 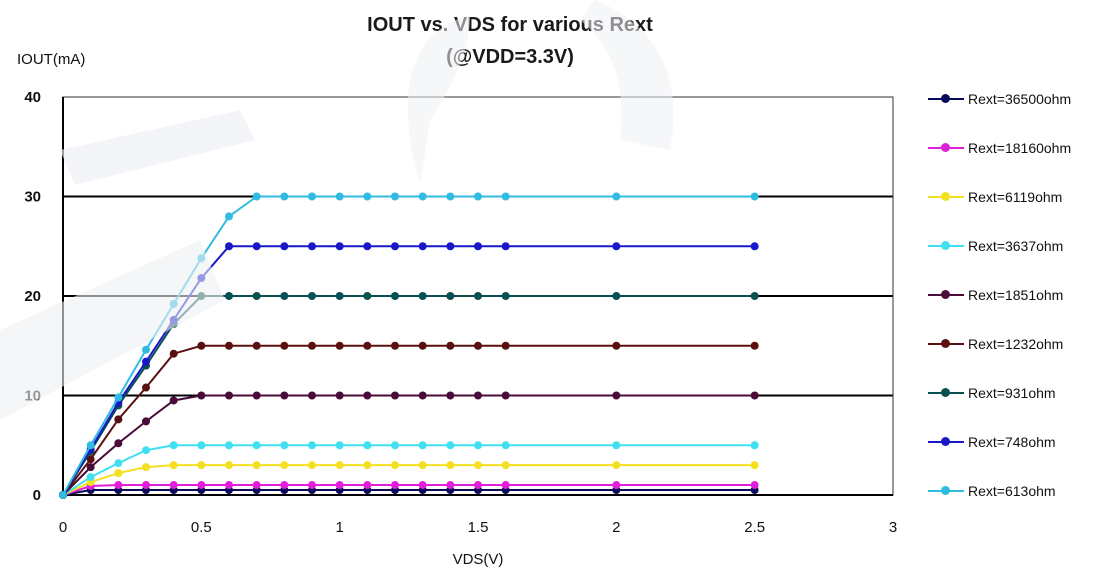 I want to click on legend-label: Rext=6119ohm, so click(x=1015, y=197).